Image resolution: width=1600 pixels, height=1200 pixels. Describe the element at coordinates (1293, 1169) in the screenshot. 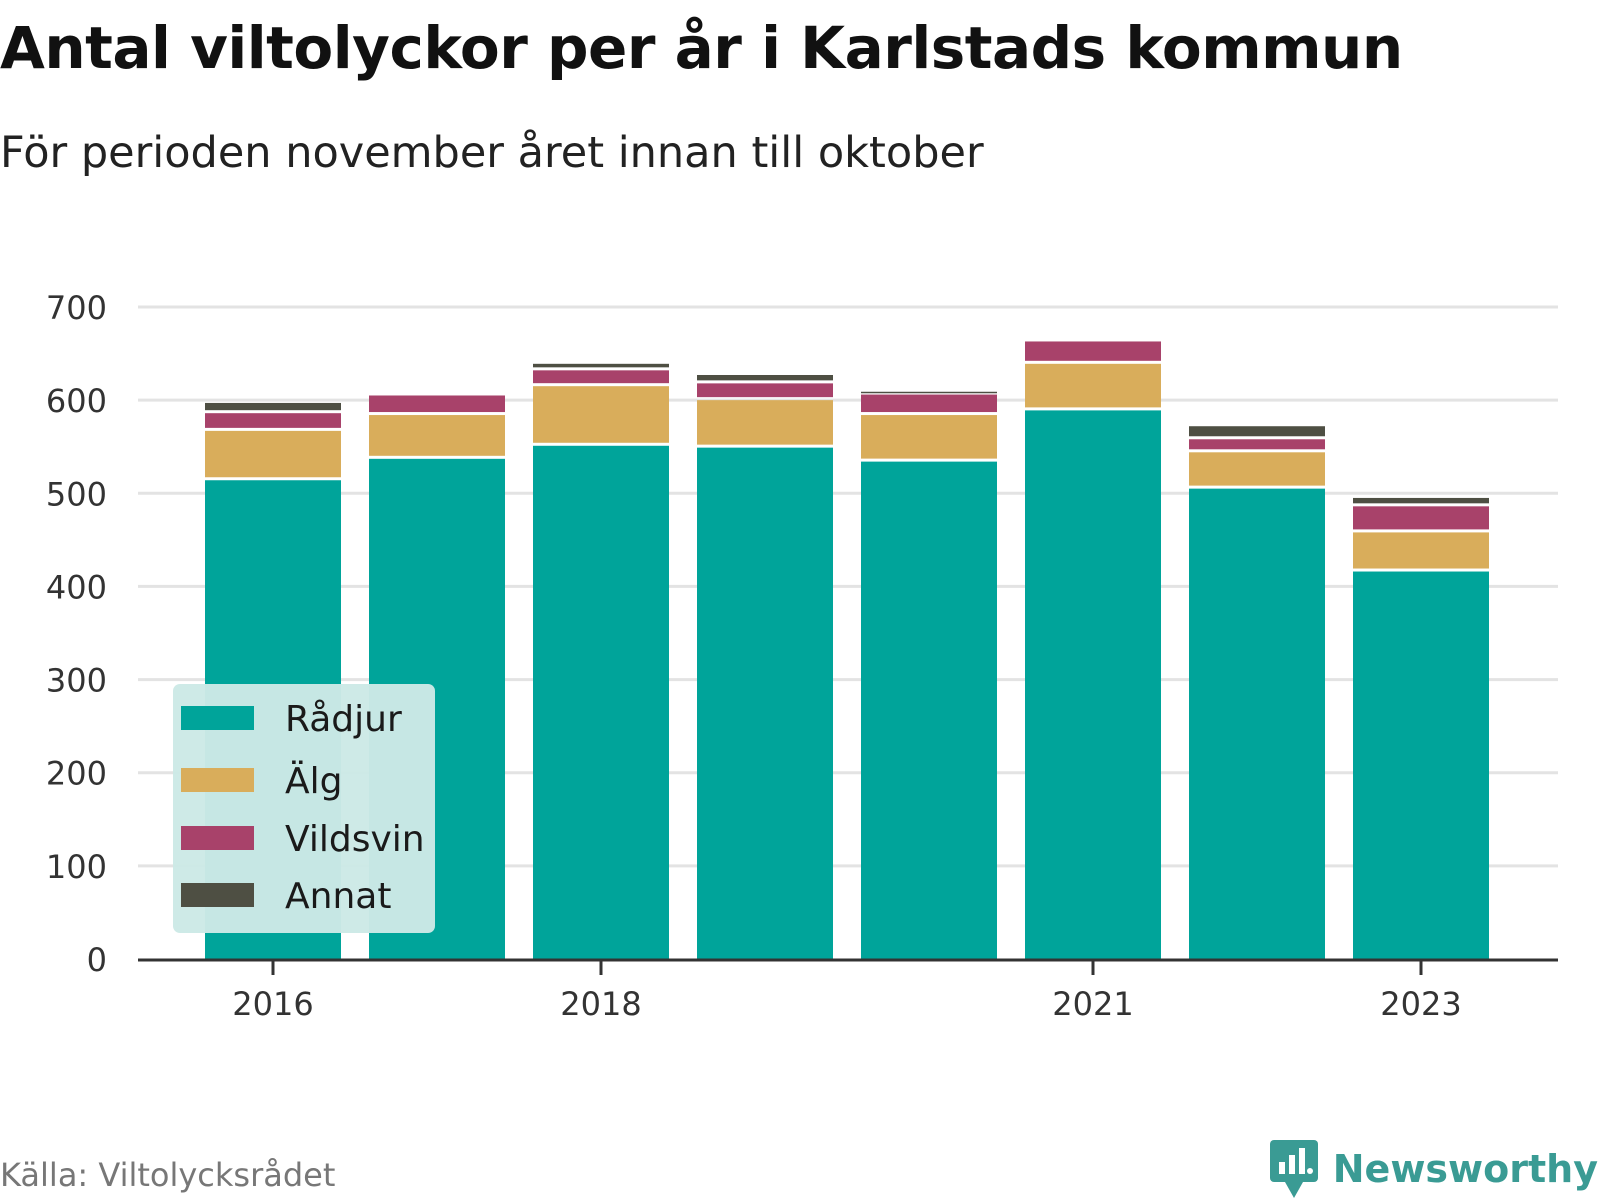

I see `newsworthy-logo-icon` at that location.